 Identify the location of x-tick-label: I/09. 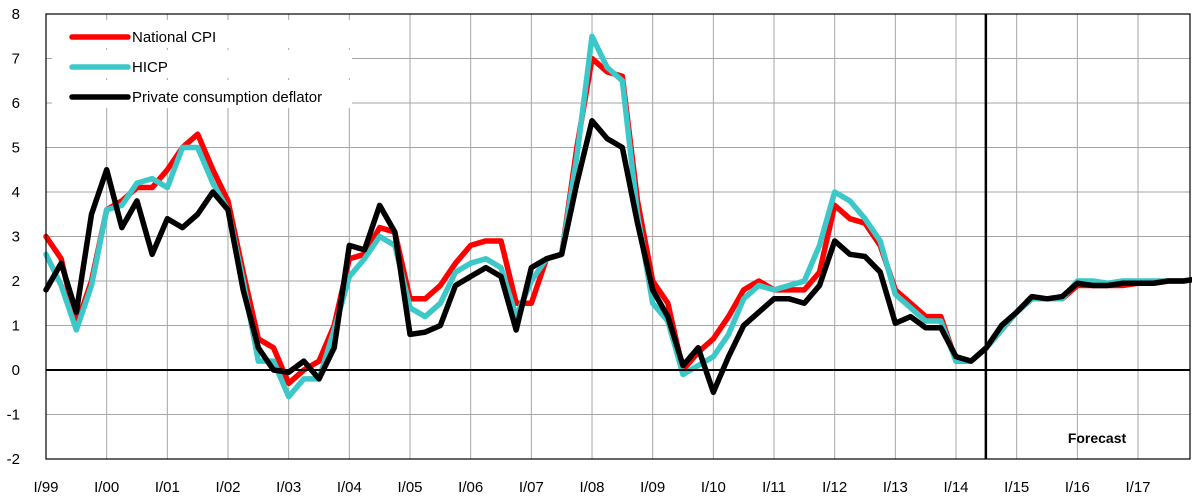
(652, 487).